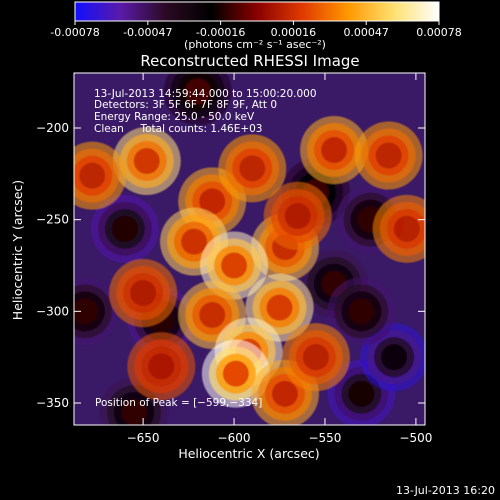 This screenshot has height=500, width=500. What do you see at coordinates (52, 311) in the screenshot?
I see `y-tick-label: −300` at bounding box center [52, 311].